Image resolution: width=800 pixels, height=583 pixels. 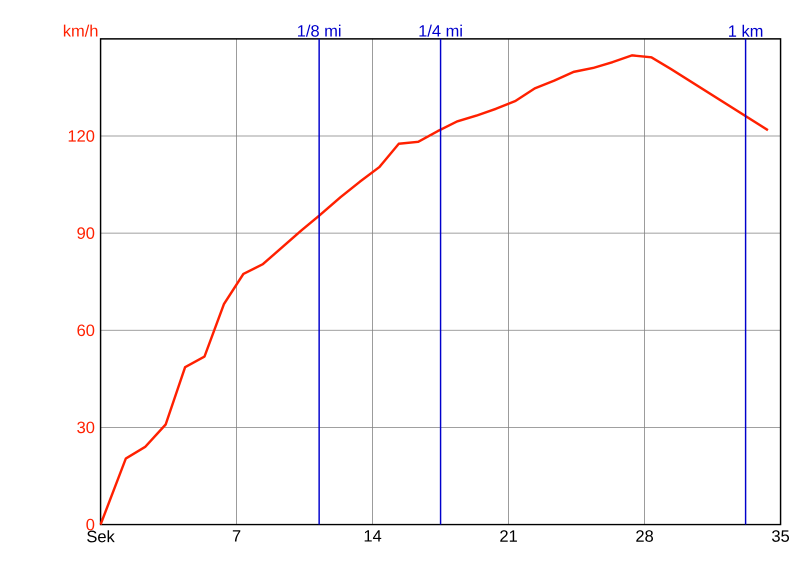 What do you see at coordinates (101, 536) in the screenshot?
I see `x-tick-label: Sek` at bounding box center [101, 536].